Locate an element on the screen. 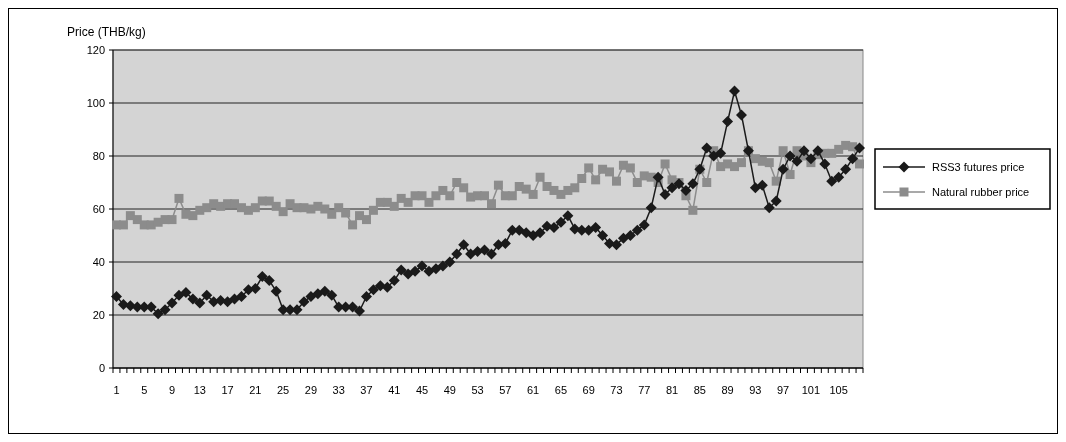 This screenshot has width=1066, height=442. x-tick-label: 33 is located at coordinates (338, 390).